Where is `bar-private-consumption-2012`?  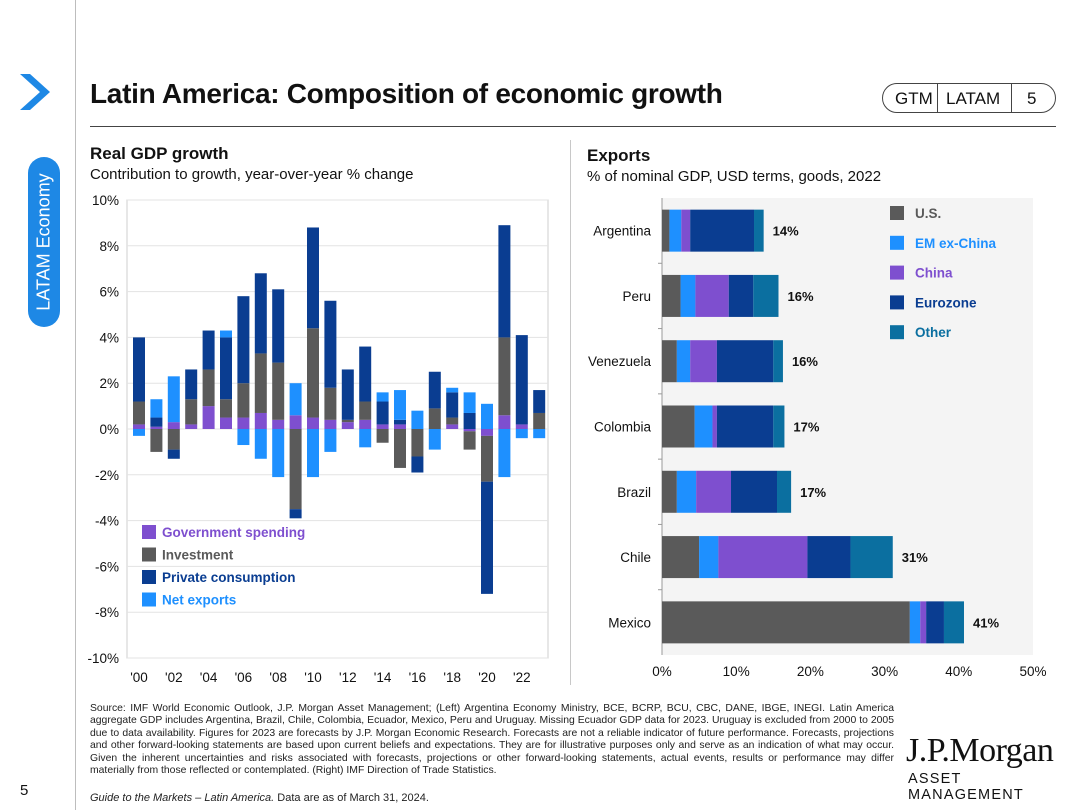 bar-private-consumption-2012 is located at coordinates (347, 394).